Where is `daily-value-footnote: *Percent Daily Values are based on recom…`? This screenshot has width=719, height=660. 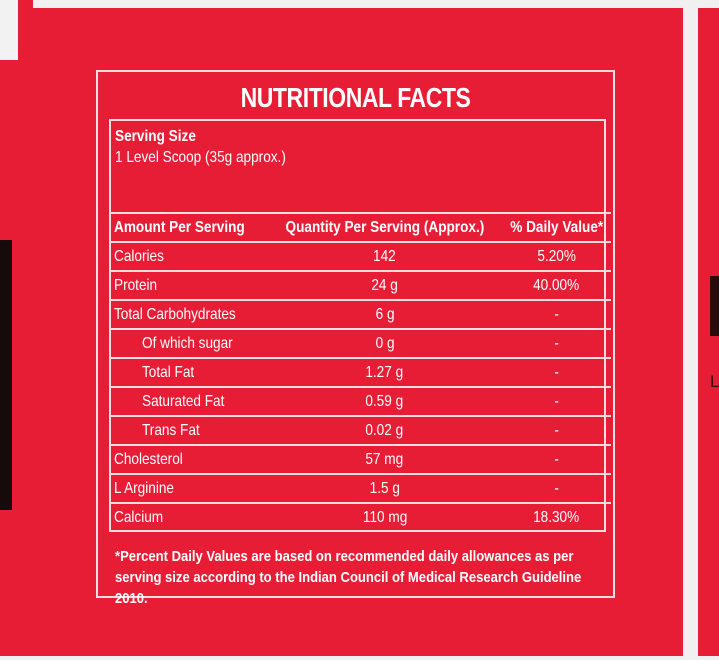
daily-value-footnote: *Percent Daily Values are based on recom… is located at coordinates (348, 577).